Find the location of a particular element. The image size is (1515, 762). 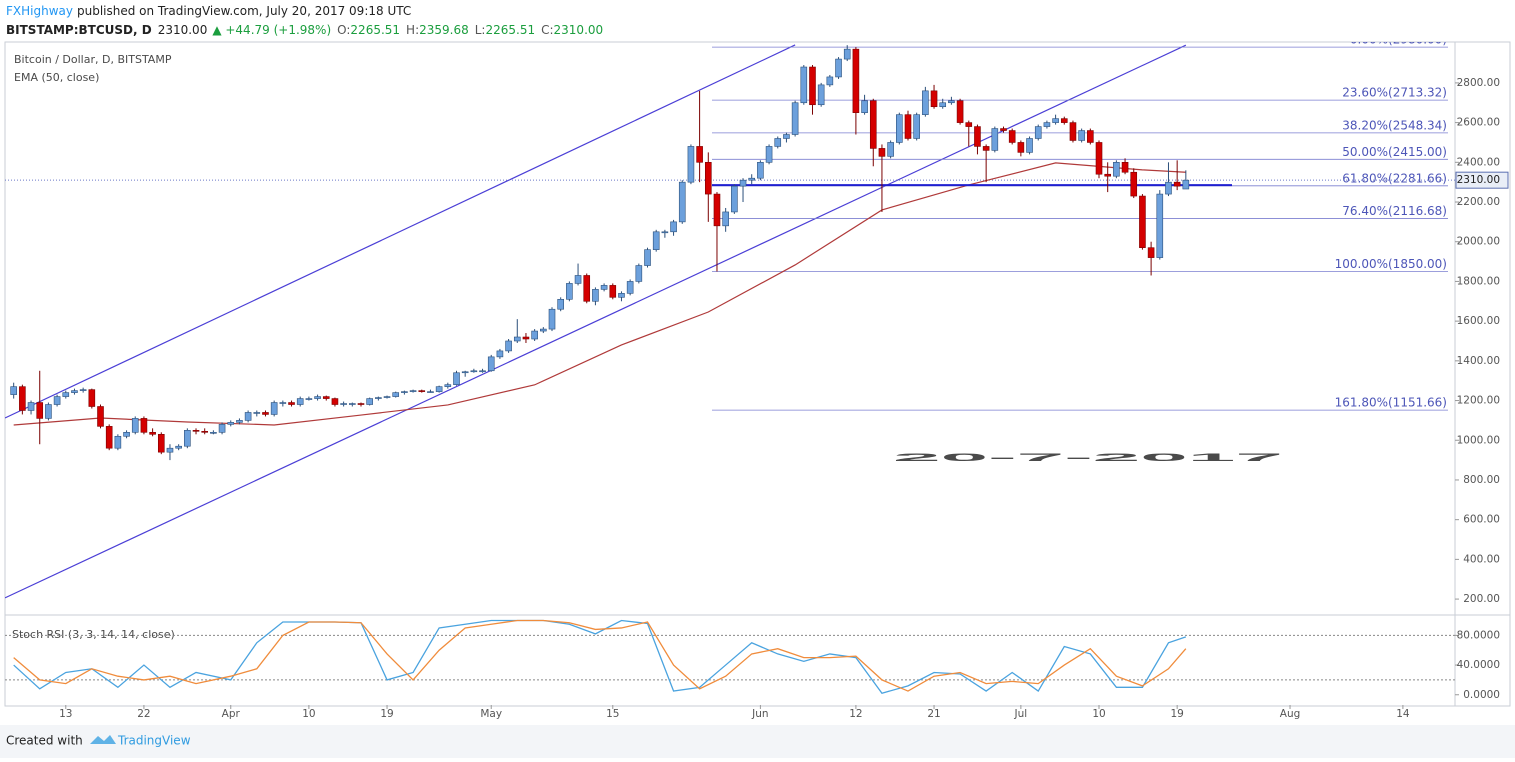

y-tick-label: 200.00 is located at coordinates (1481, 599).